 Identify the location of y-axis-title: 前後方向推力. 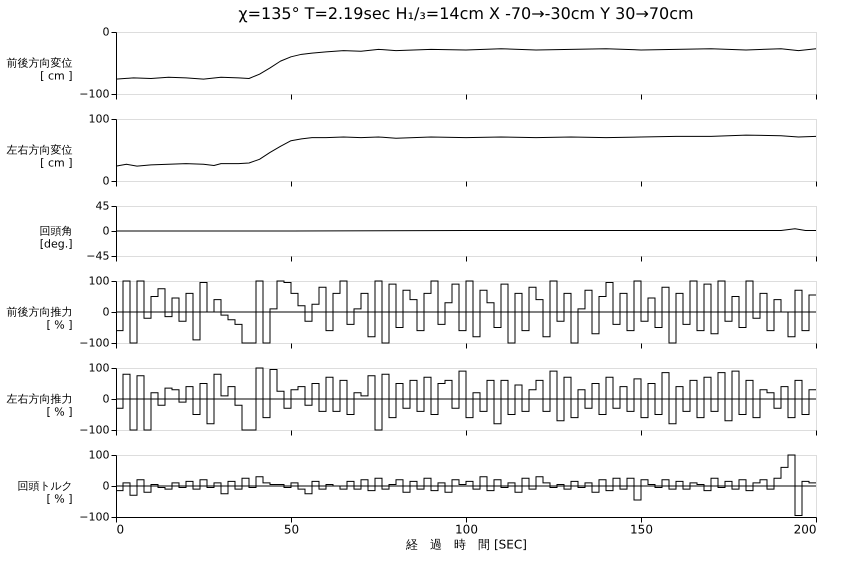
(39, 312).